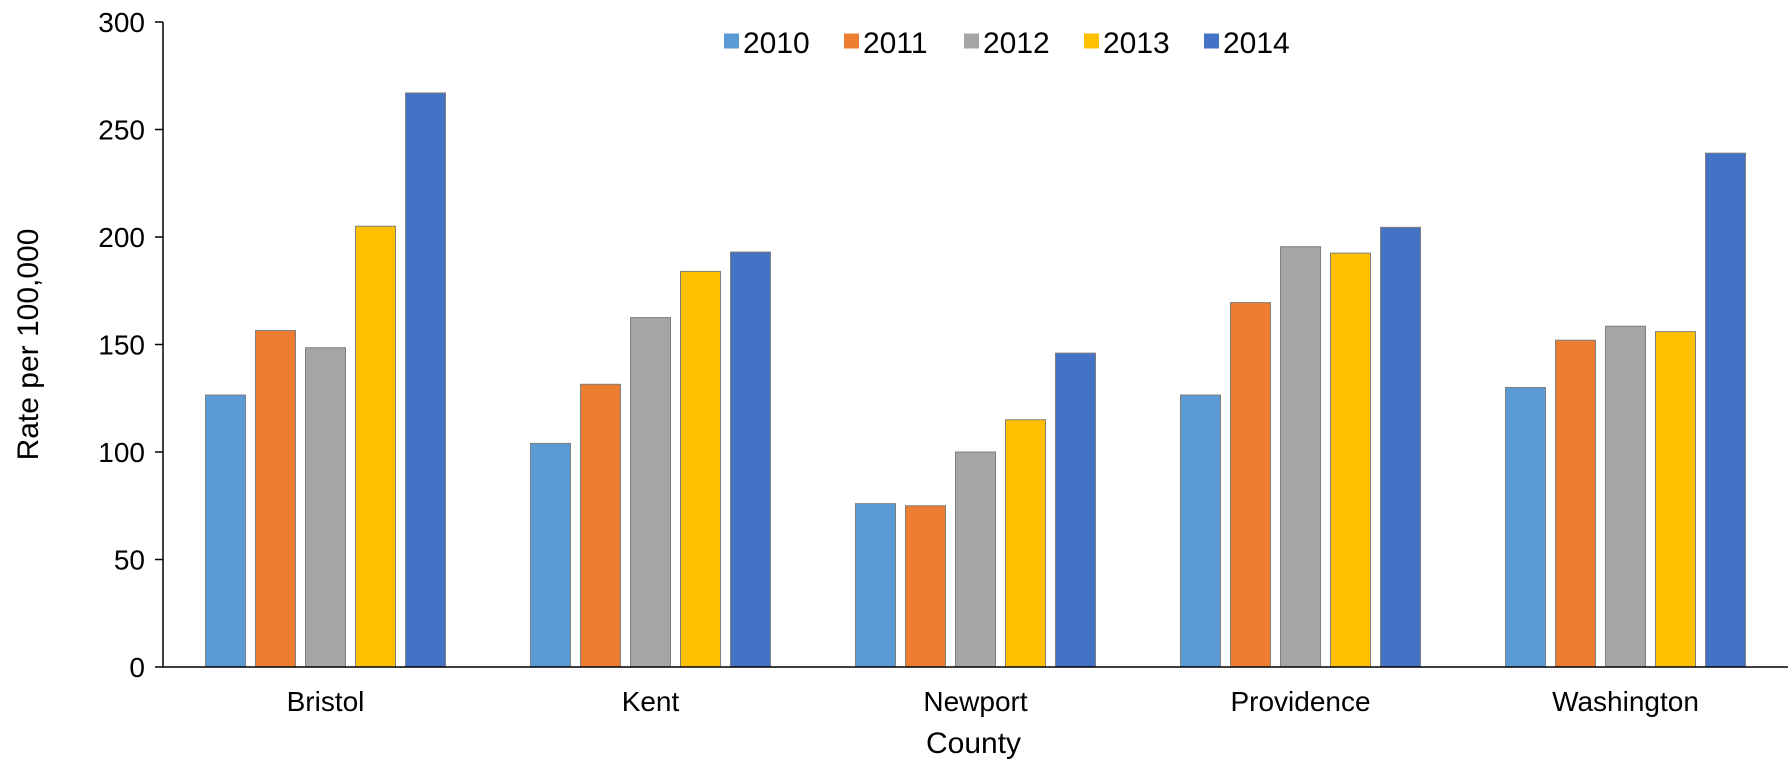  What do you see at coordinates (275, 499) in the screenshot?
I see `bar-bristol-2011` at bounding box center [275, 499].